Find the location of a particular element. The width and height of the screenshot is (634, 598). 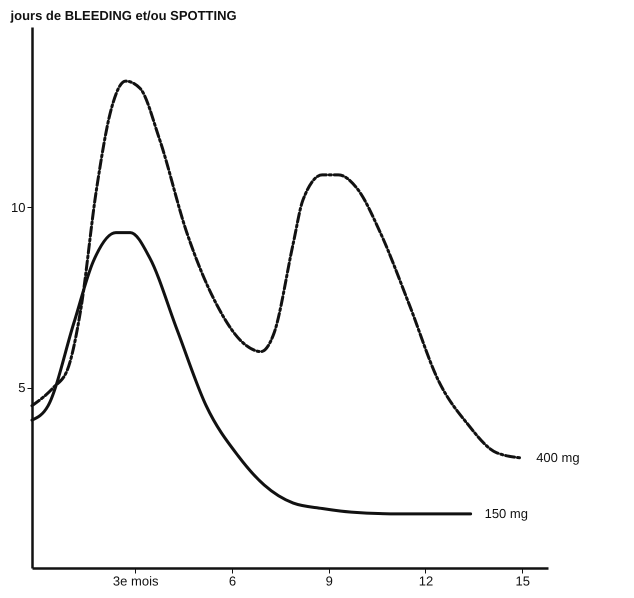

y-tick-label: 5 is located at coordinates (22, 388).